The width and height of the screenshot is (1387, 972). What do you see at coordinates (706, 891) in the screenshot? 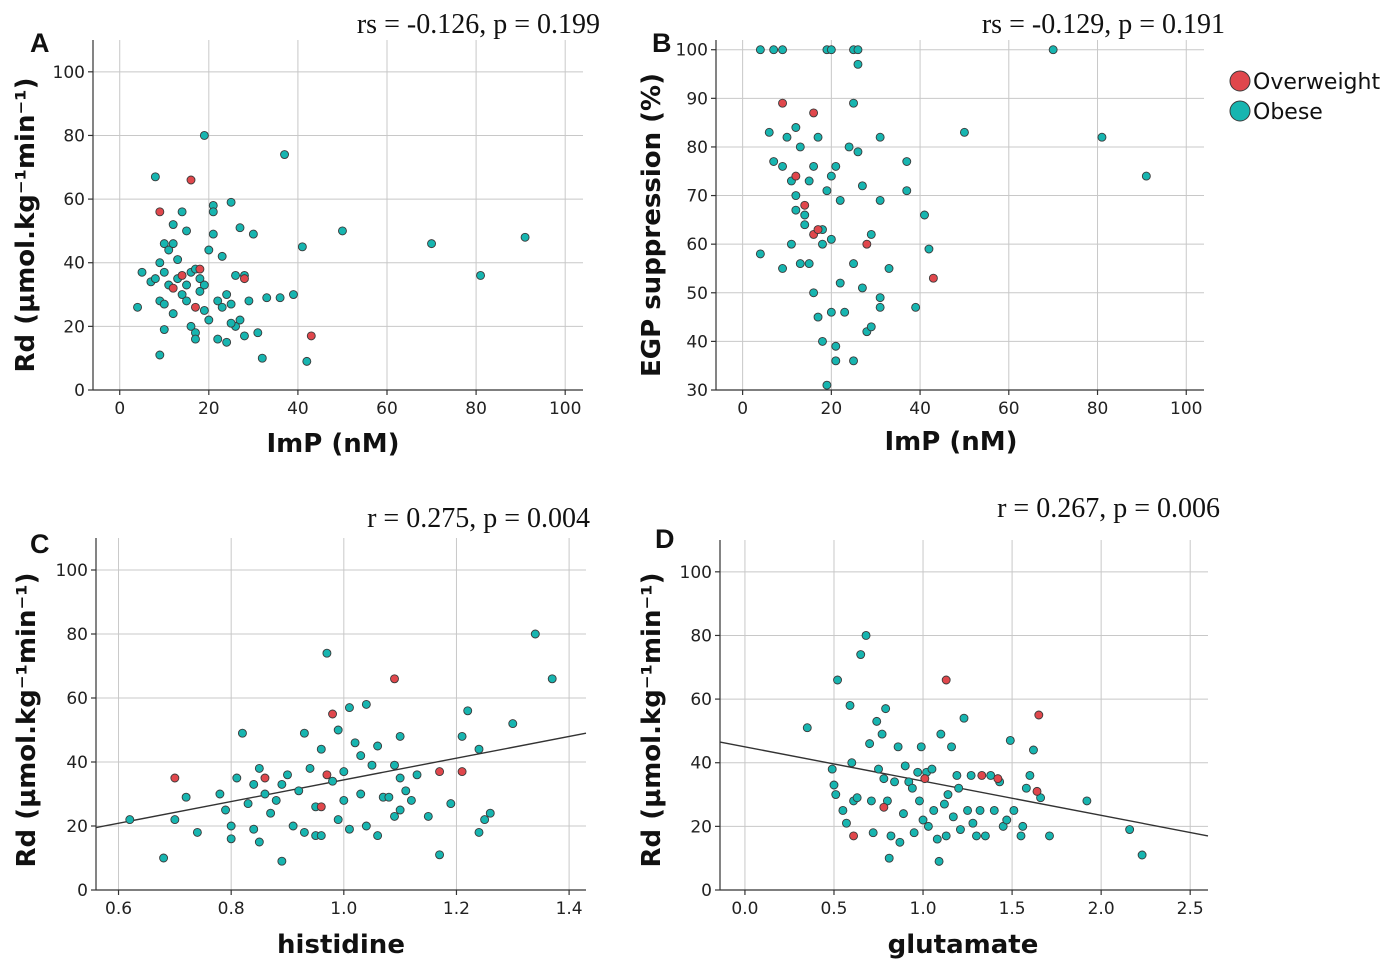
I see `y-tick-label: 0` at bounding box center [706, 891].